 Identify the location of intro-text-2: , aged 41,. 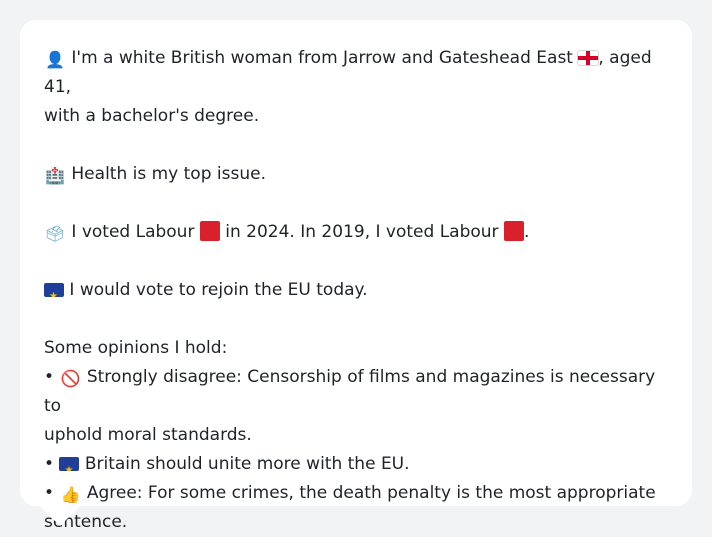
(348, 72).